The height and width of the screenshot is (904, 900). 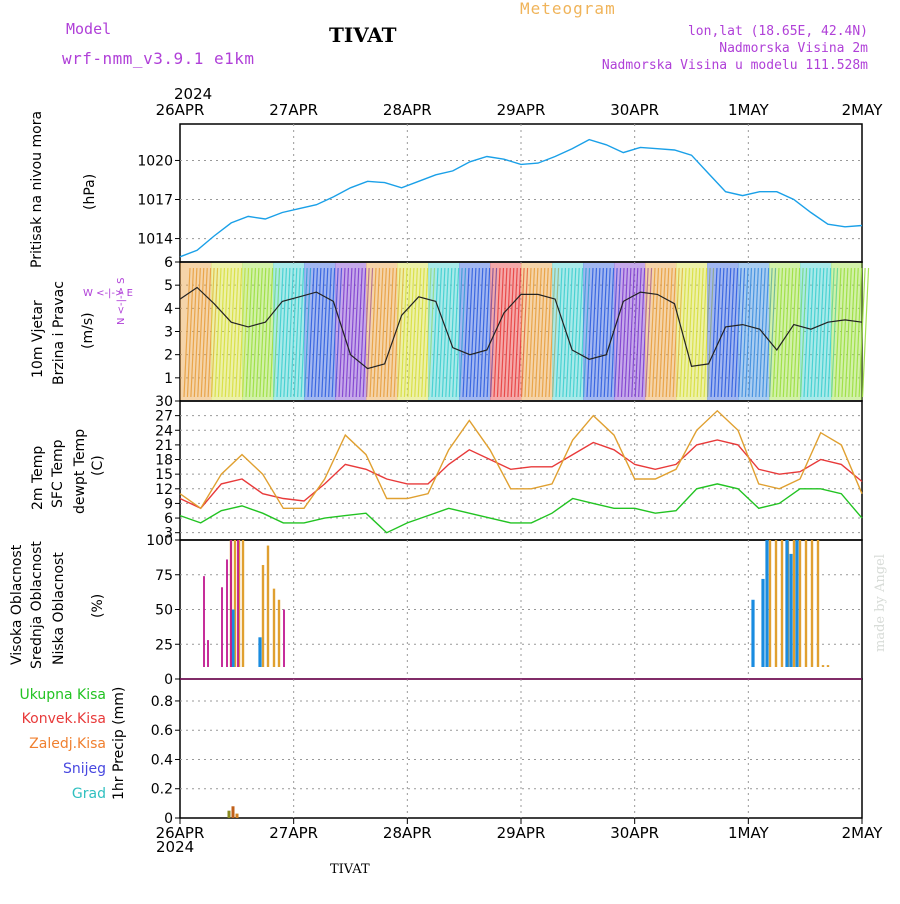 I want to click on precip-legend-snow: Snijeg, so click(x=84, y=769).